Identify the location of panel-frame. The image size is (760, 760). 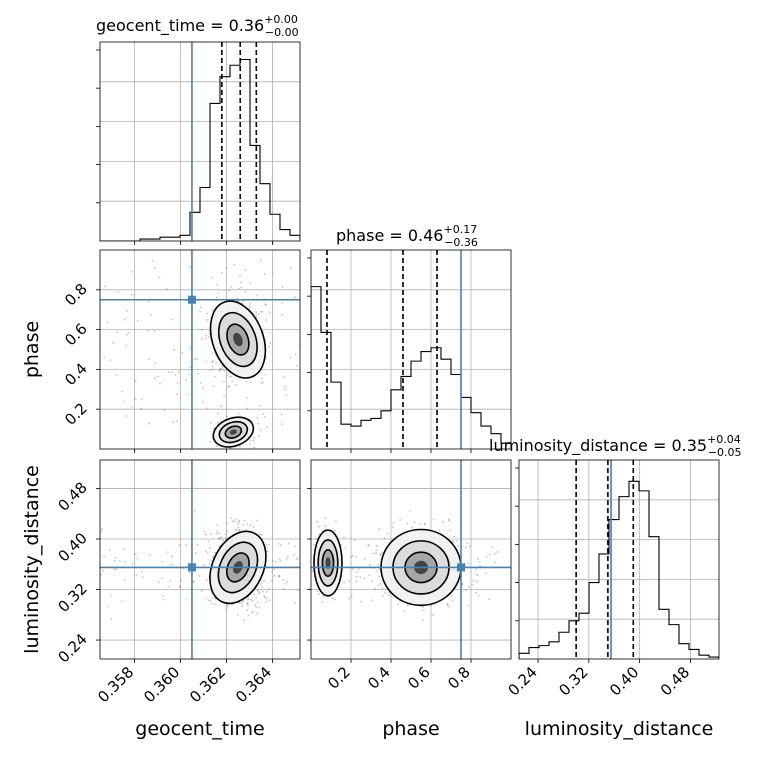
(200, 349).